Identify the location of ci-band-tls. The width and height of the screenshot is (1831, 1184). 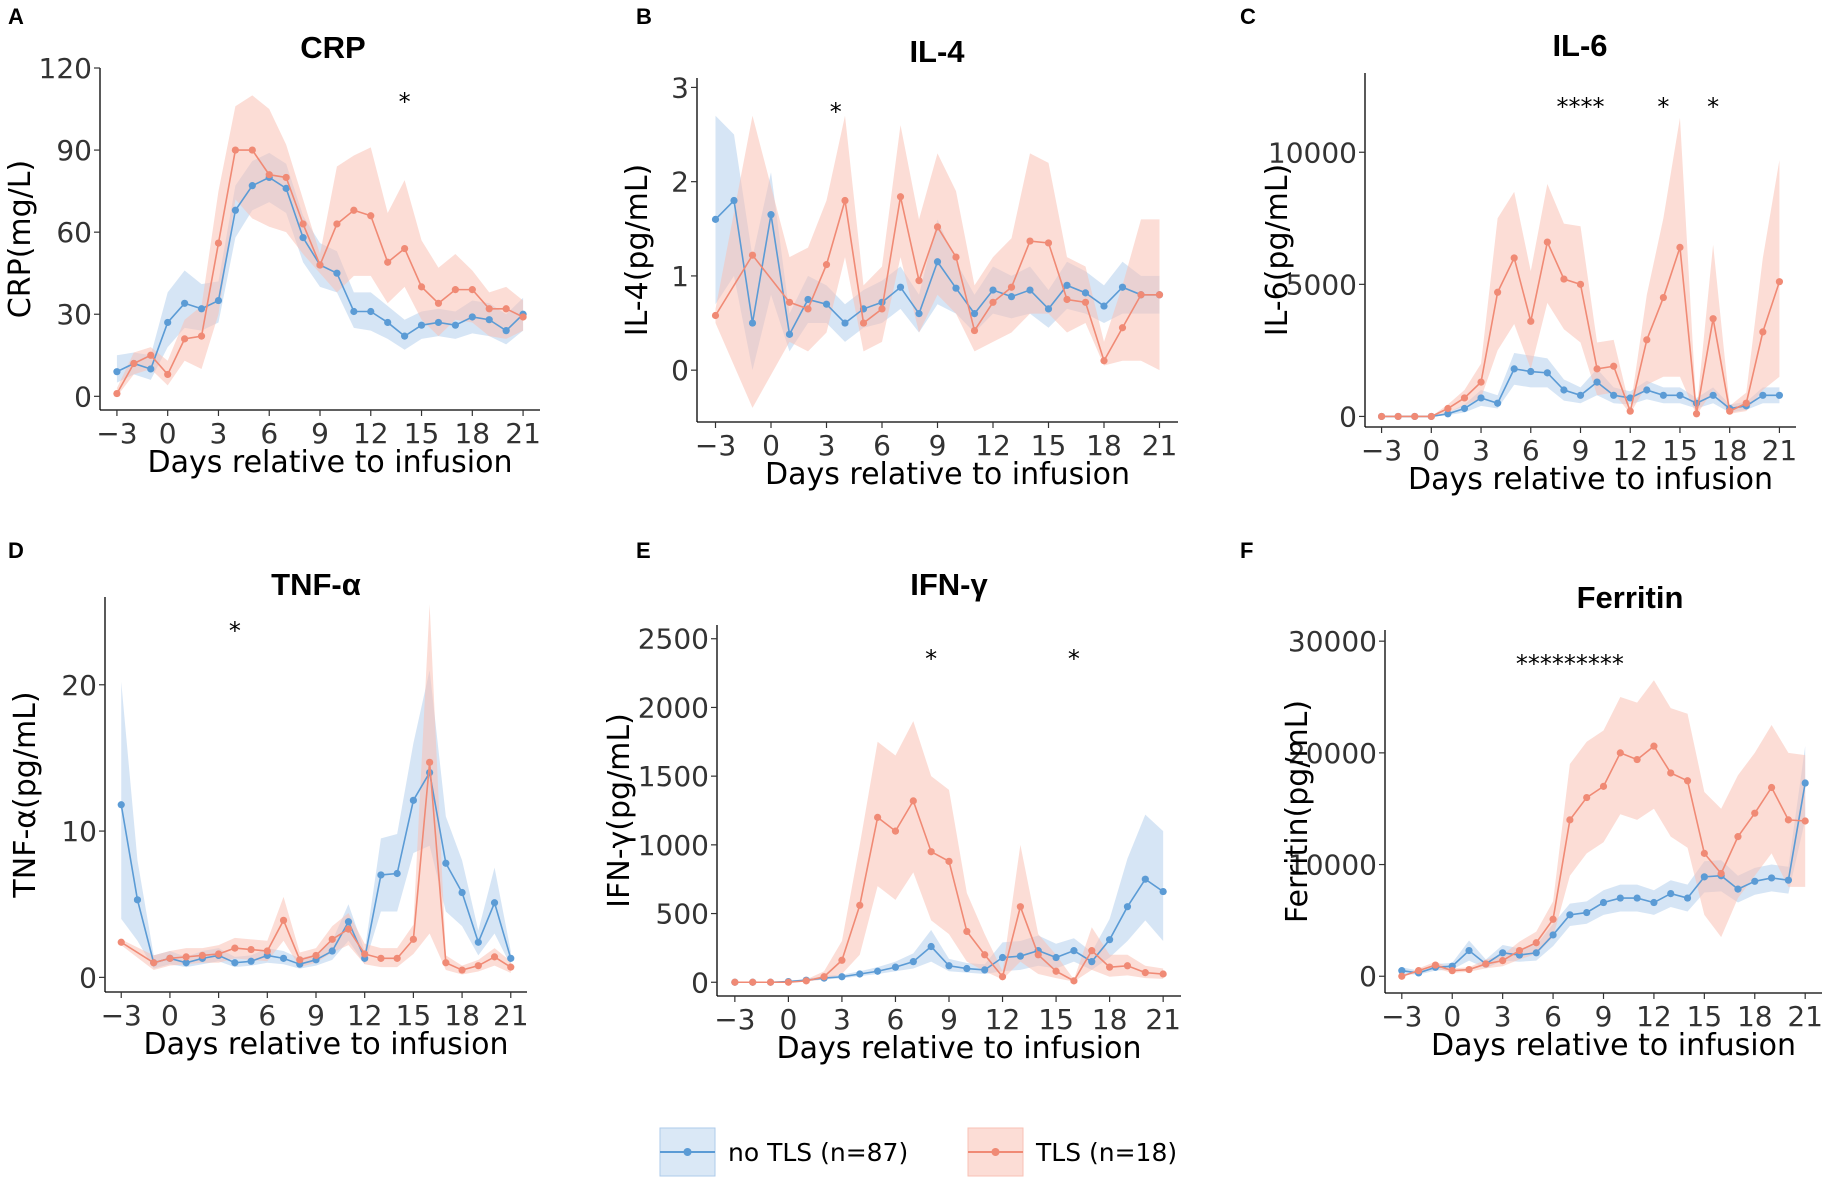
(949, 852).